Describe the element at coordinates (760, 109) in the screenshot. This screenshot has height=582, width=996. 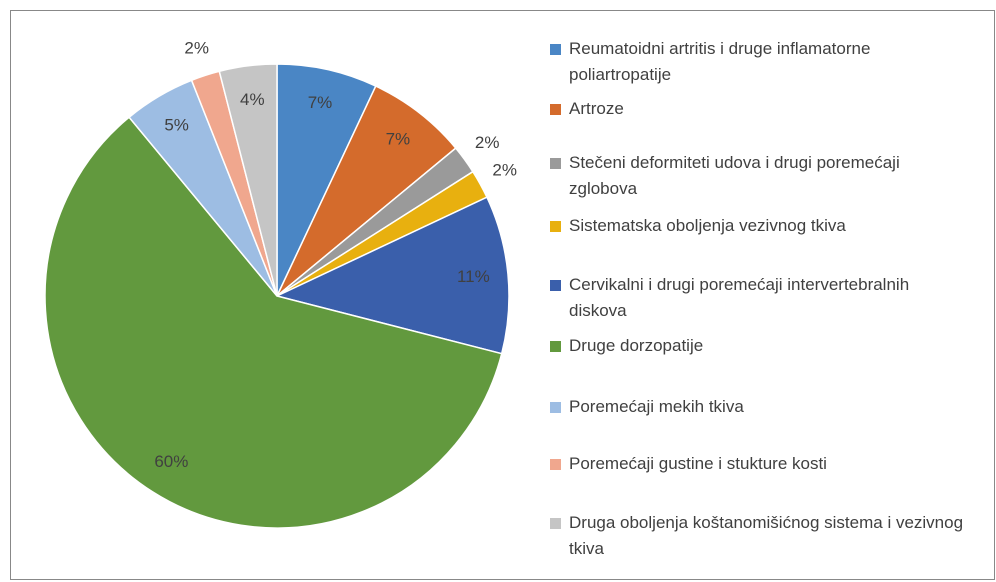
I see `legend-item: Artroze` at that location.